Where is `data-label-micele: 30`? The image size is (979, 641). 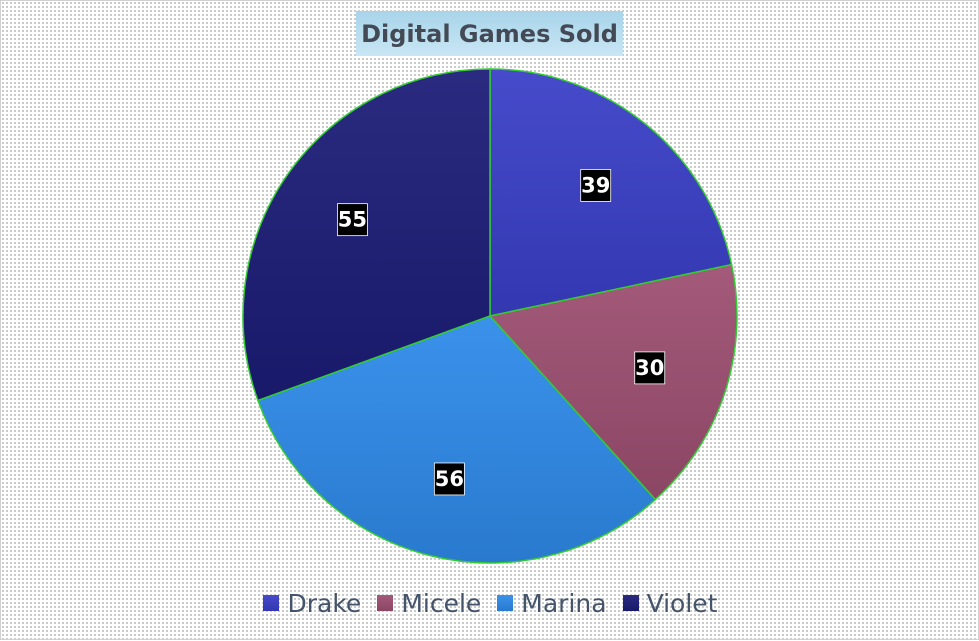 data-label-micele: 30 is located at coordinates (650, 368).